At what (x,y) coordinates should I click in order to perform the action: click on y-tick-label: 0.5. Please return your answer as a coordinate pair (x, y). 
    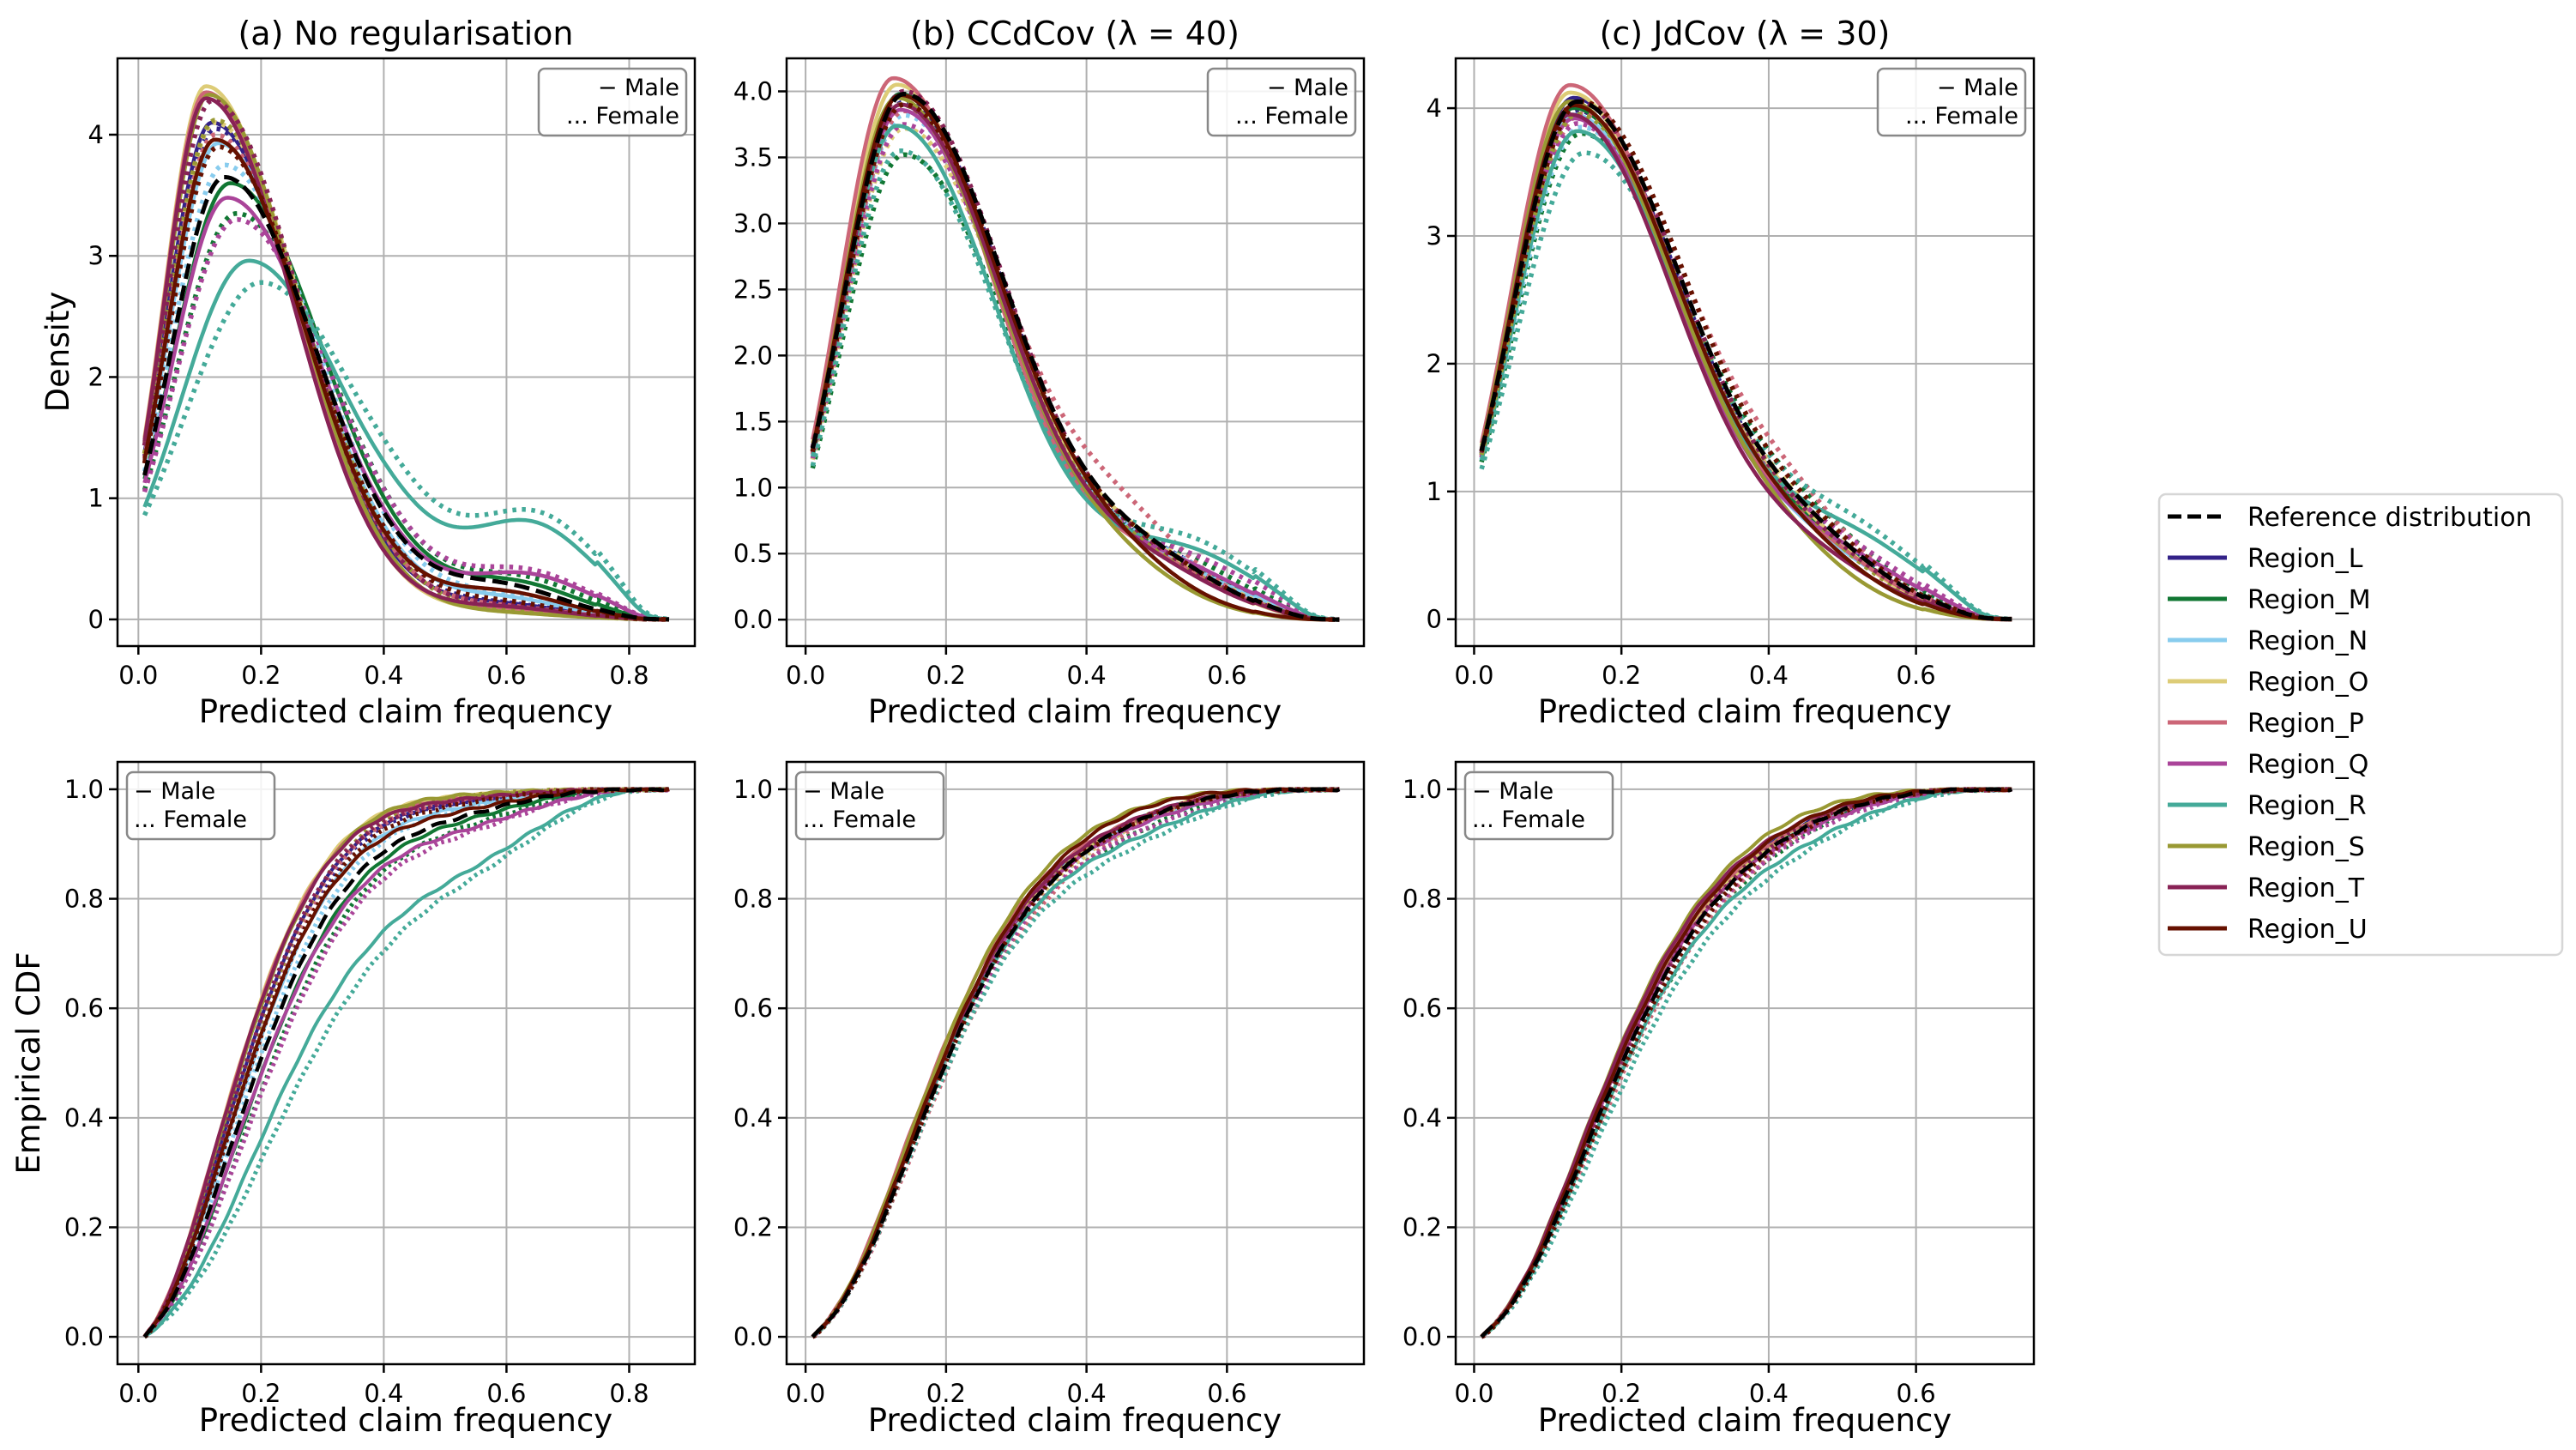
    Looking at the image, I should click on (753, 553).